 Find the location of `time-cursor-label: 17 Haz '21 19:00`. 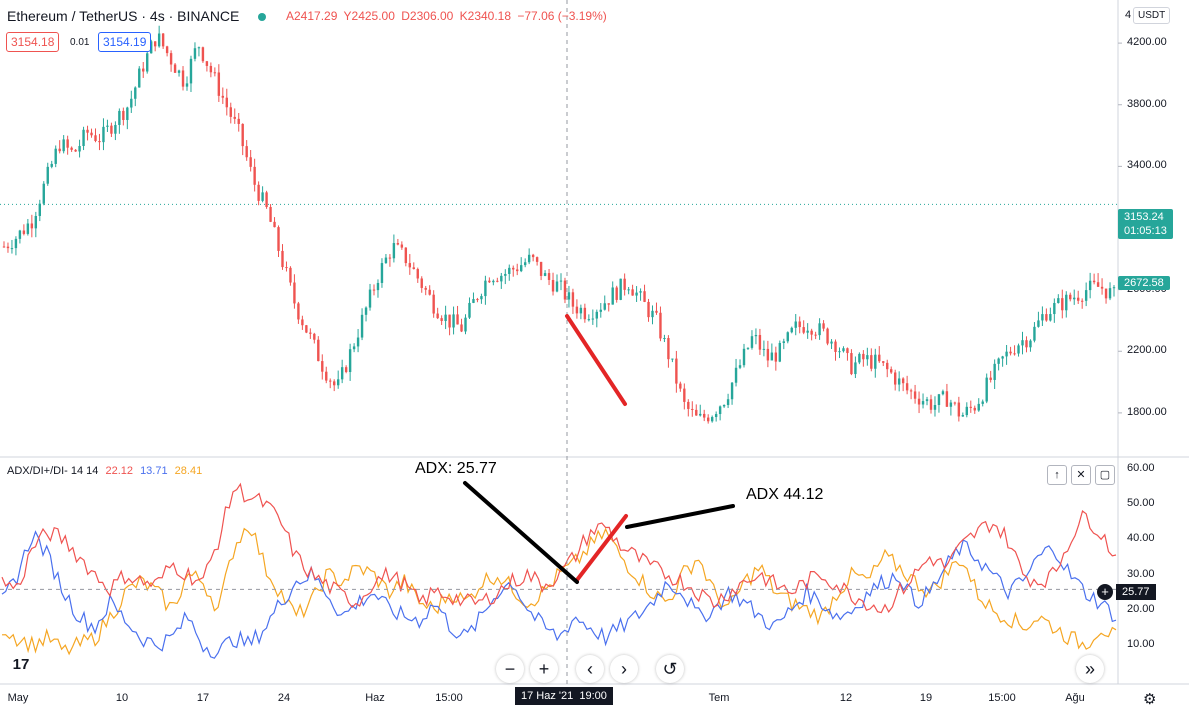

time-cursor-label: 17 Haz '21 19:00 is located at coordinates (564, 696).